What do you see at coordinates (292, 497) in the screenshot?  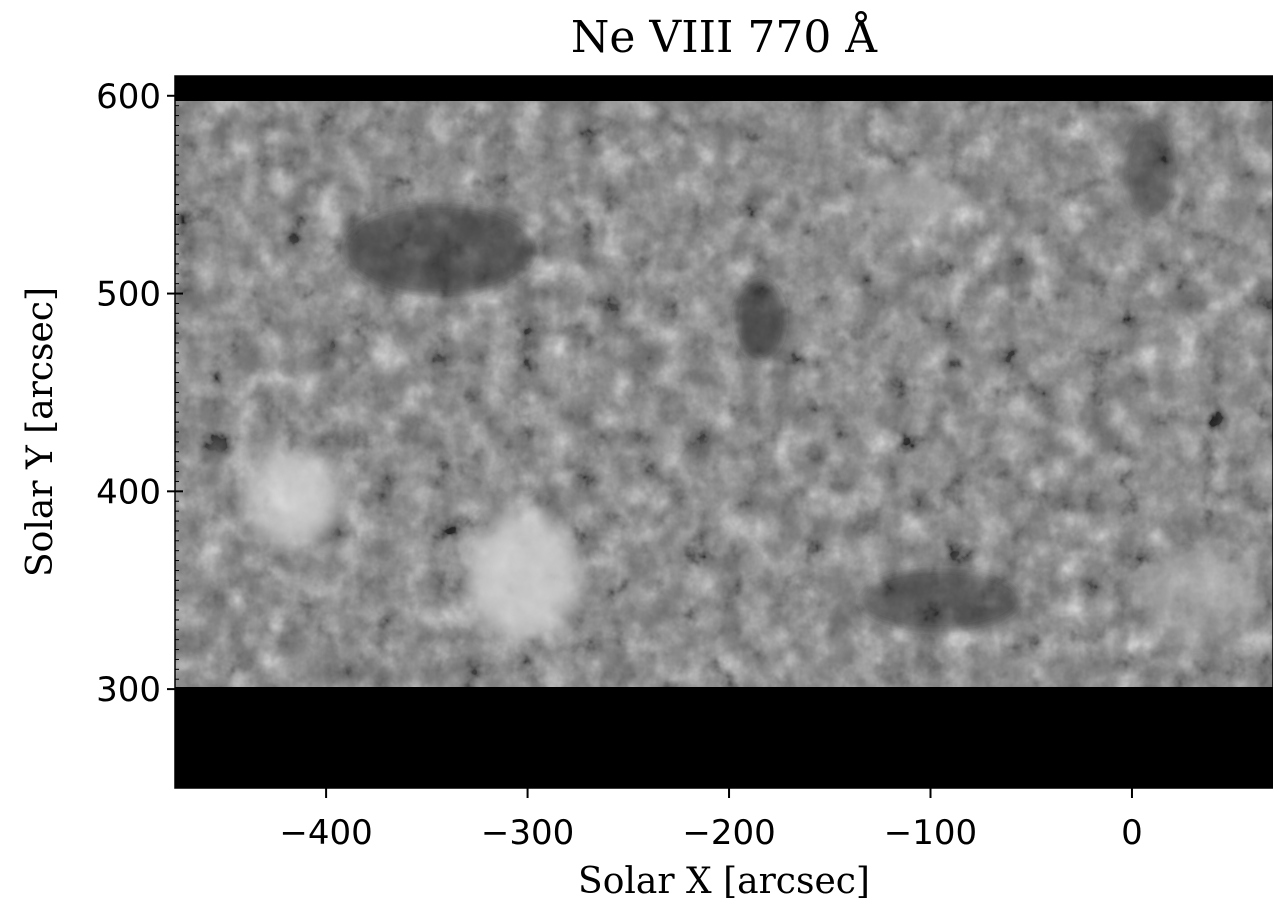 I see `bright-patch-left` at bounding box center [292, 497].